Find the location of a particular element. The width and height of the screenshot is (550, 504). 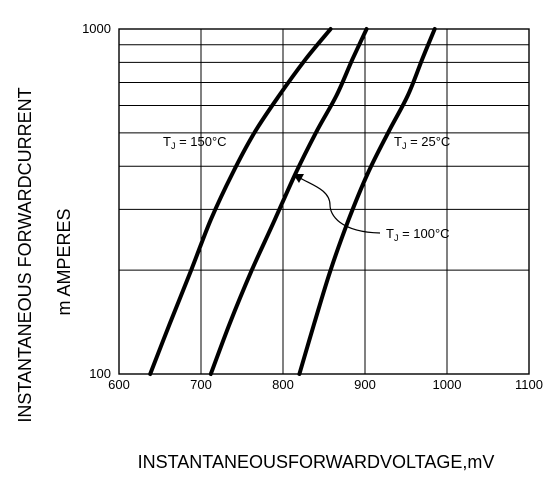

y-tick-label: 1000 is located at coordinates (96, 28).